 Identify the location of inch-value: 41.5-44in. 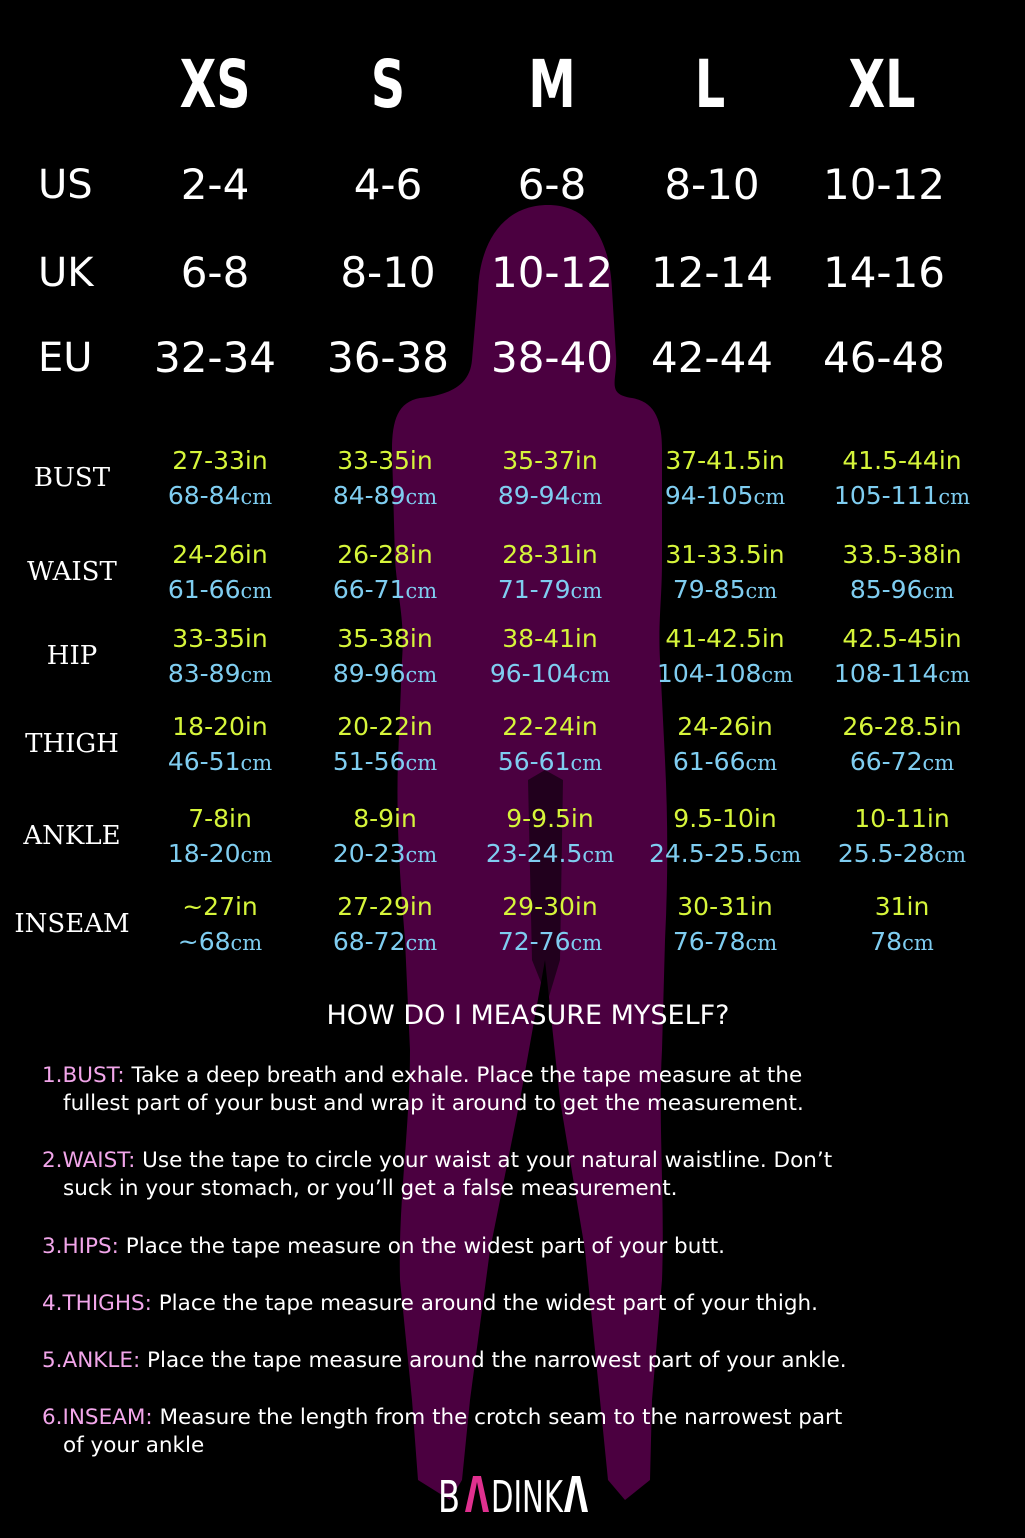
(902, 460).